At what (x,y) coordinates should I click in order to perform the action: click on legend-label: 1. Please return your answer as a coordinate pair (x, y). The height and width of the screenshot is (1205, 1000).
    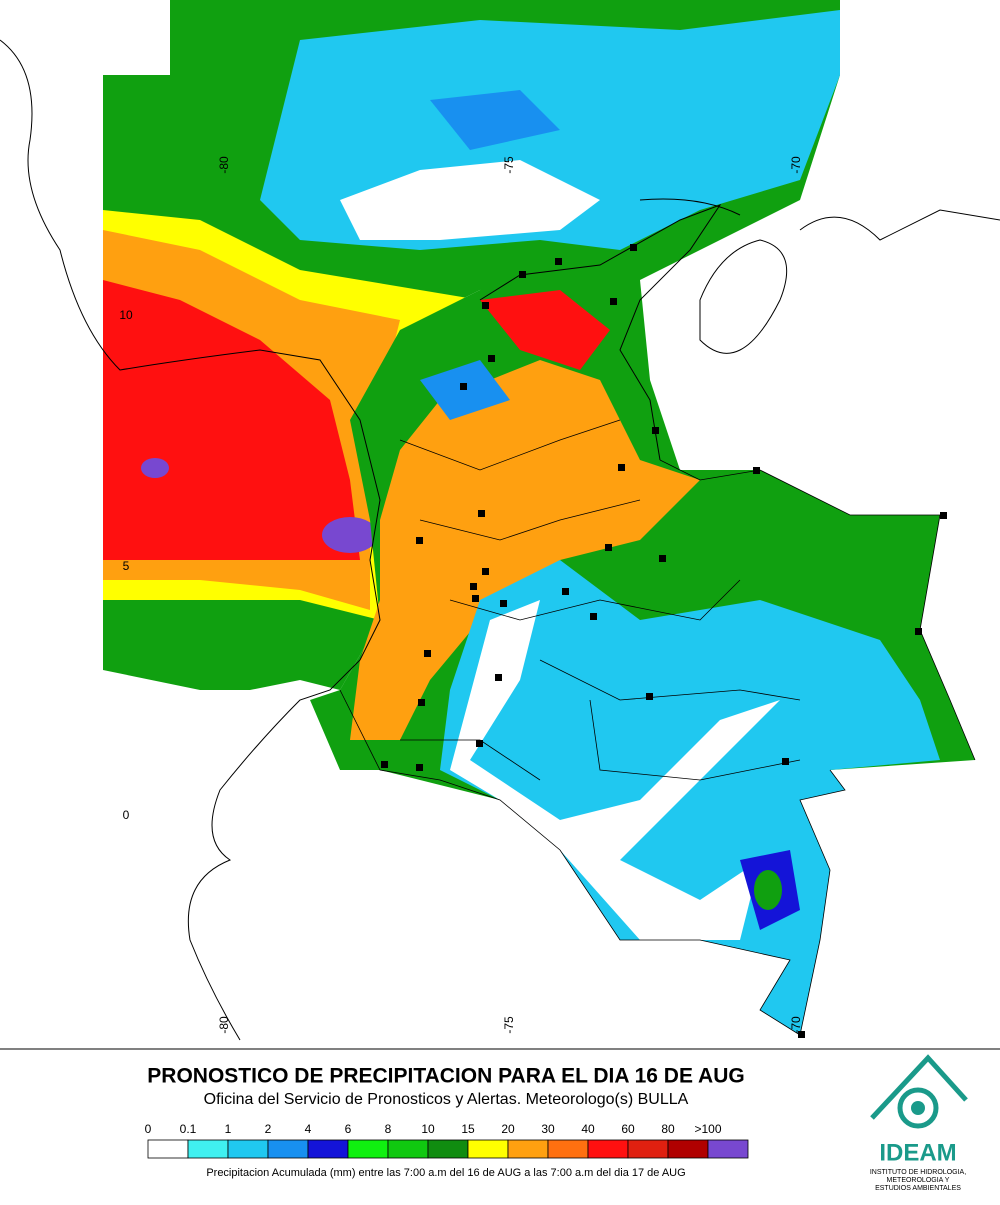
    Looking at the image, I should click on (228, 1129).